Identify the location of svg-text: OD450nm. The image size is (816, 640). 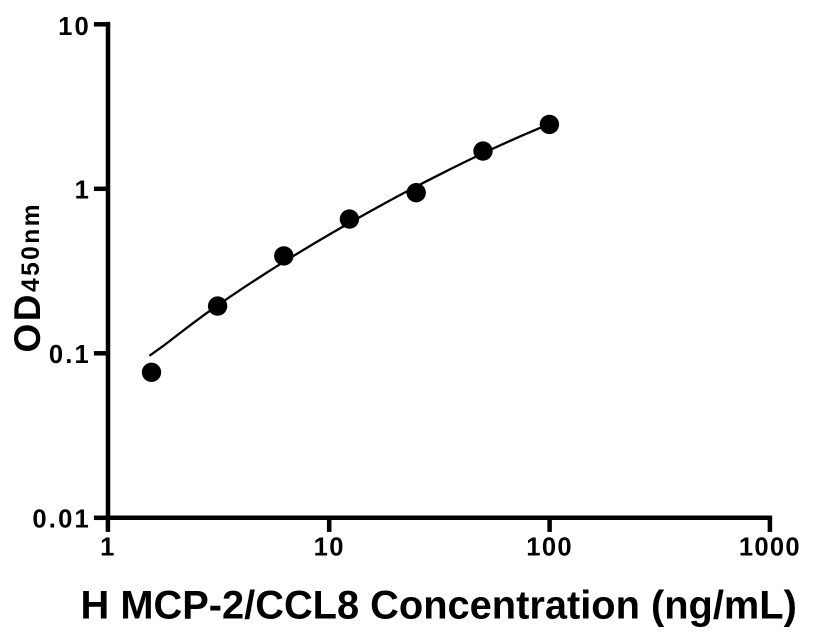
(27, 277).